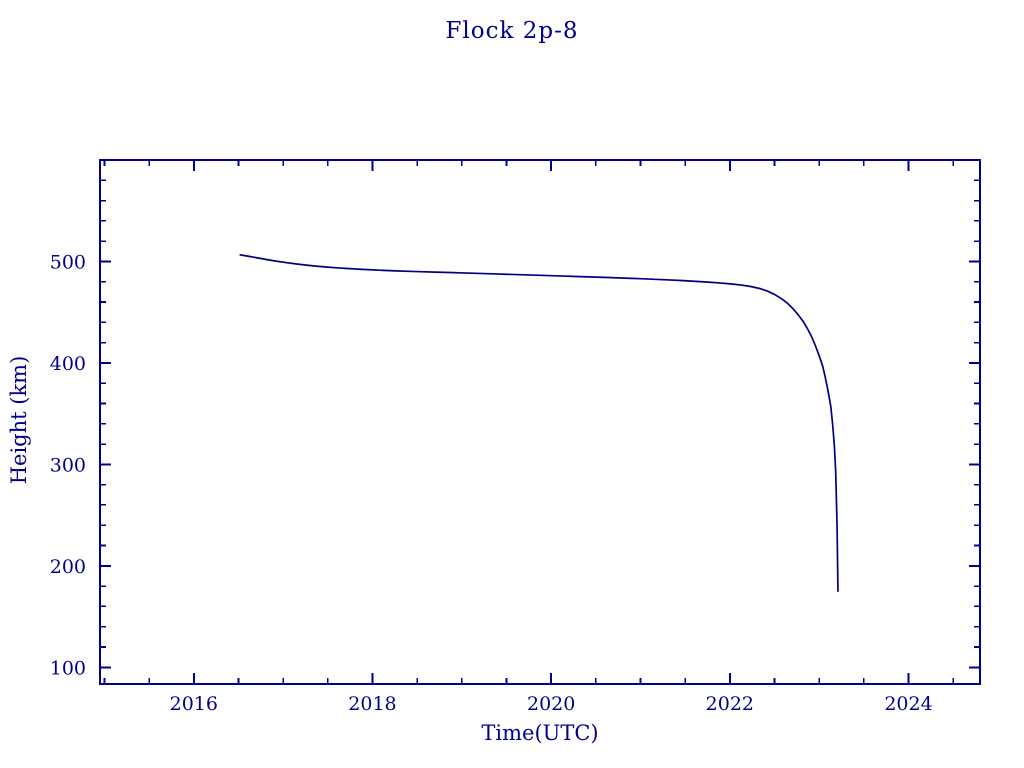  I want to click on y-axis-tick-labels: 100 200 300 400 500, so click(68, 465).